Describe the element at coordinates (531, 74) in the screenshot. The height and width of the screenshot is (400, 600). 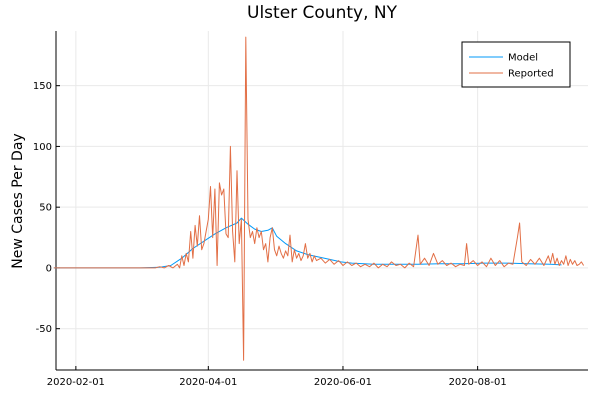
I see `legend-label-reported: Reported` at that location.